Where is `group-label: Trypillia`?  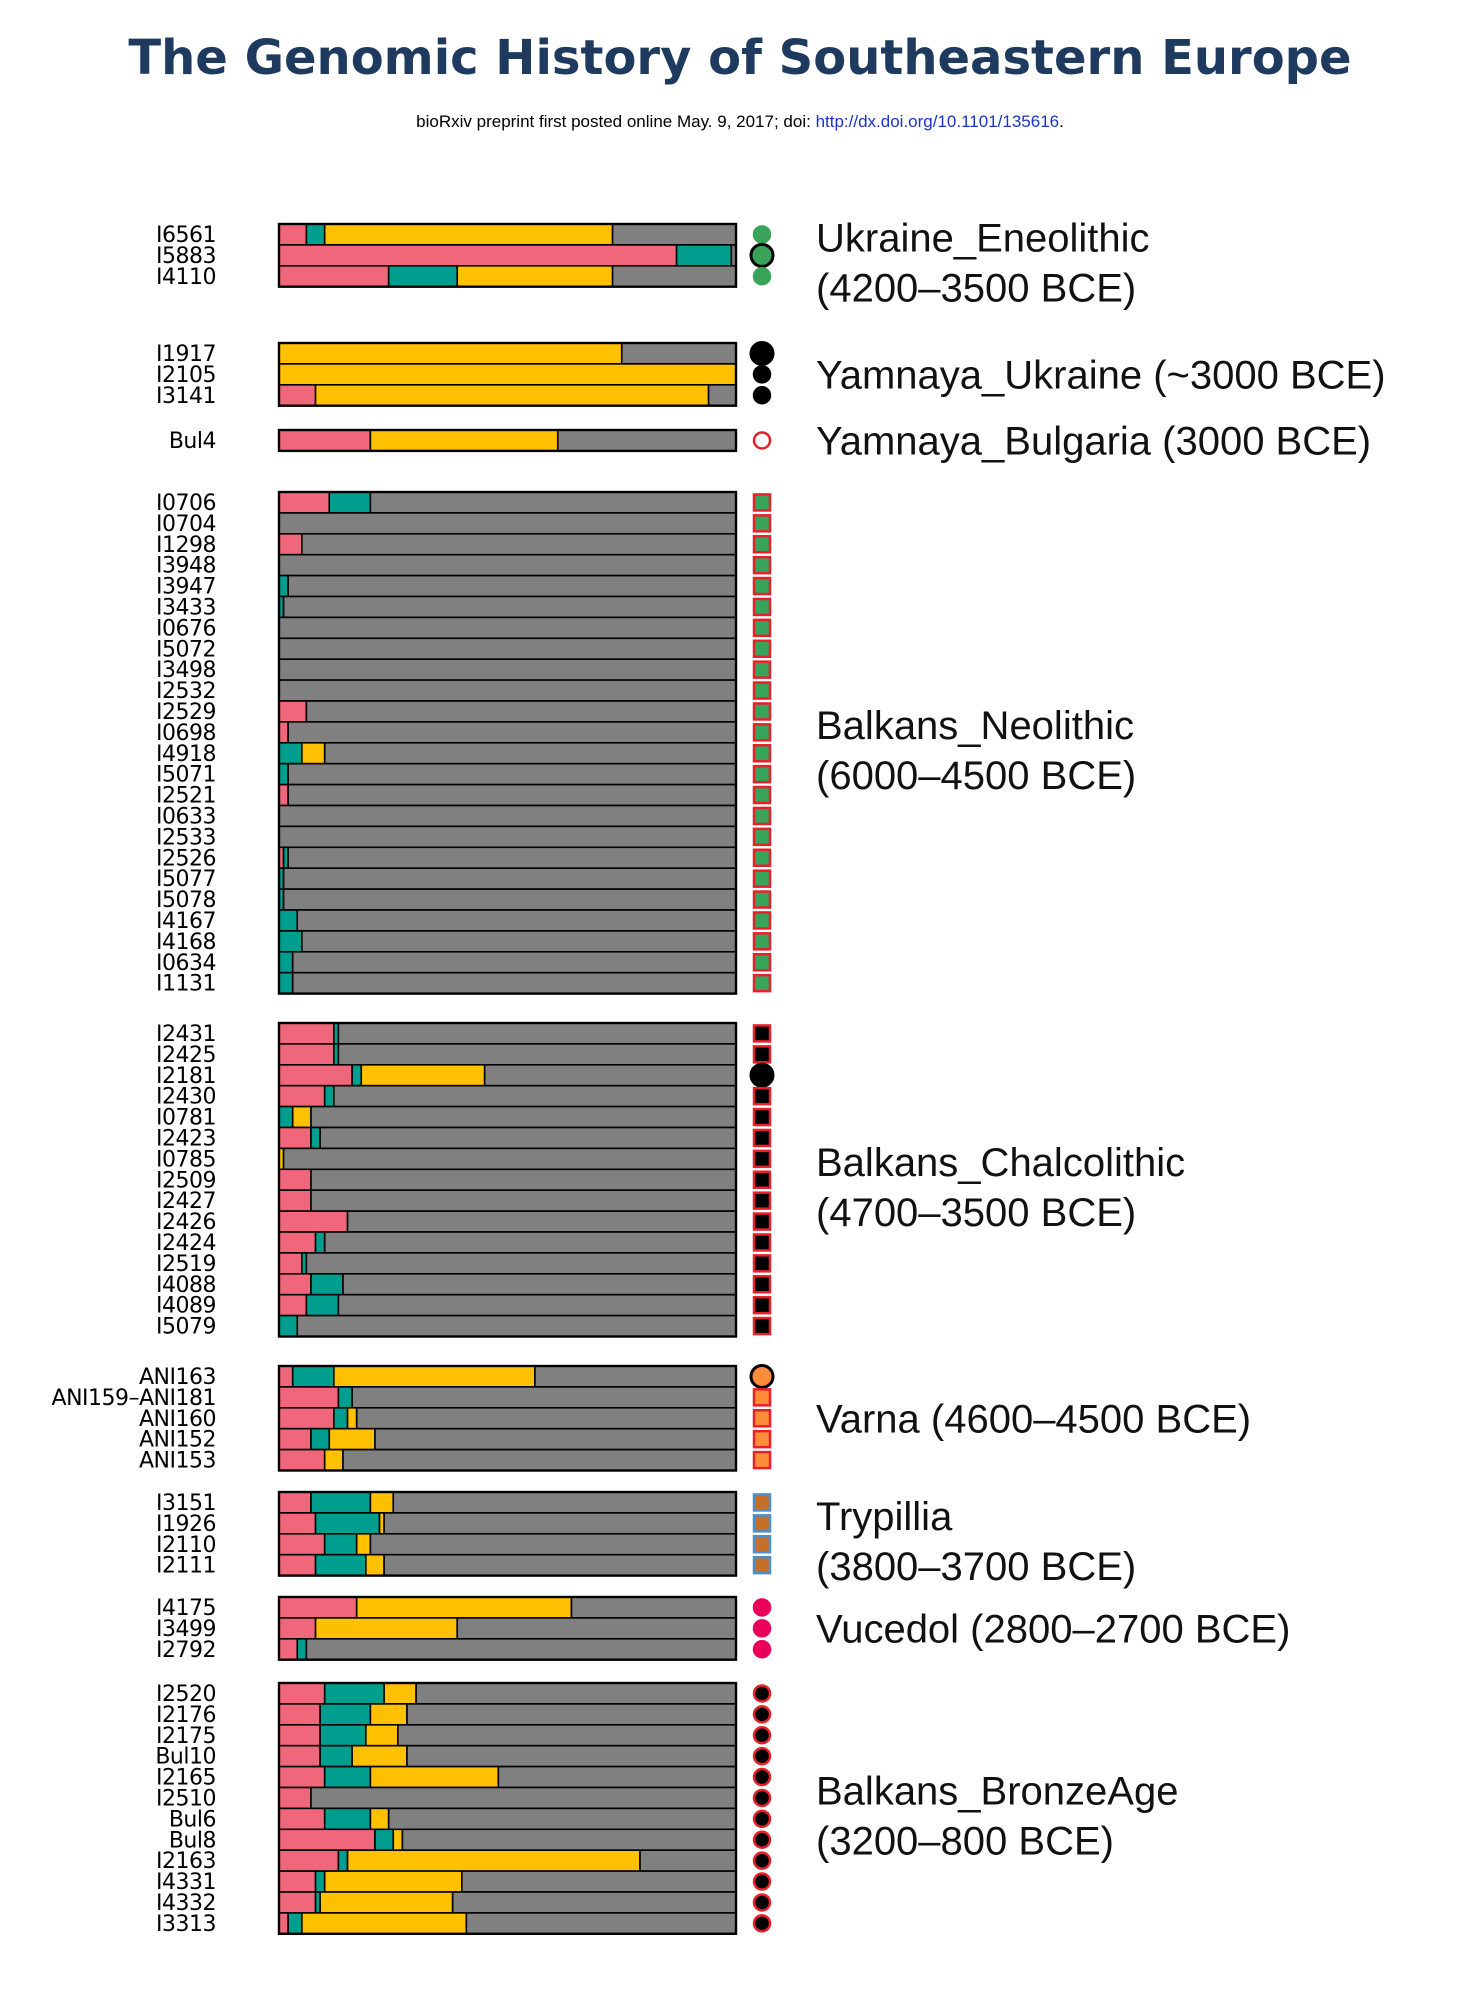 group-label: Trypillia is located at coordinates (884, 1517).